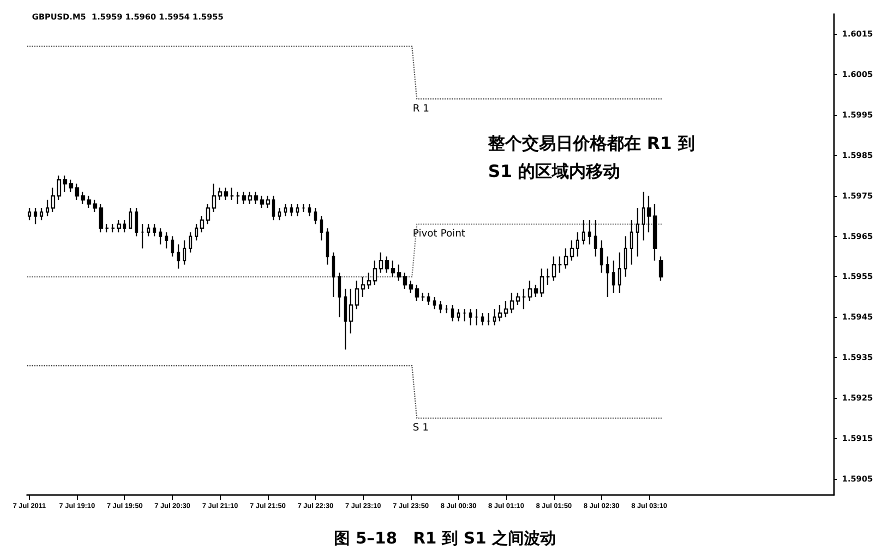 Image resolution: width=890 pixels, height=558 pixels. What do you see at coordinates (858, 277) in the screenshot?
I see `y-tick-label: 1.5955` at bounding box center [858, 277].